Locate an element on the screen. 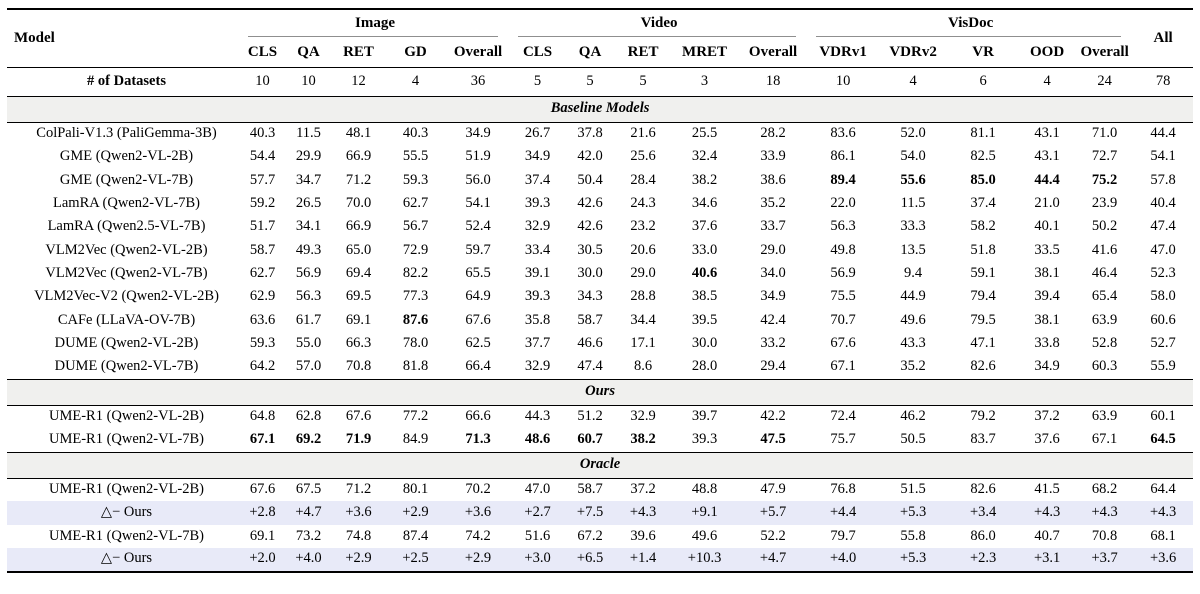  score-cell: 33.7 is located at coordinates (773, 226).